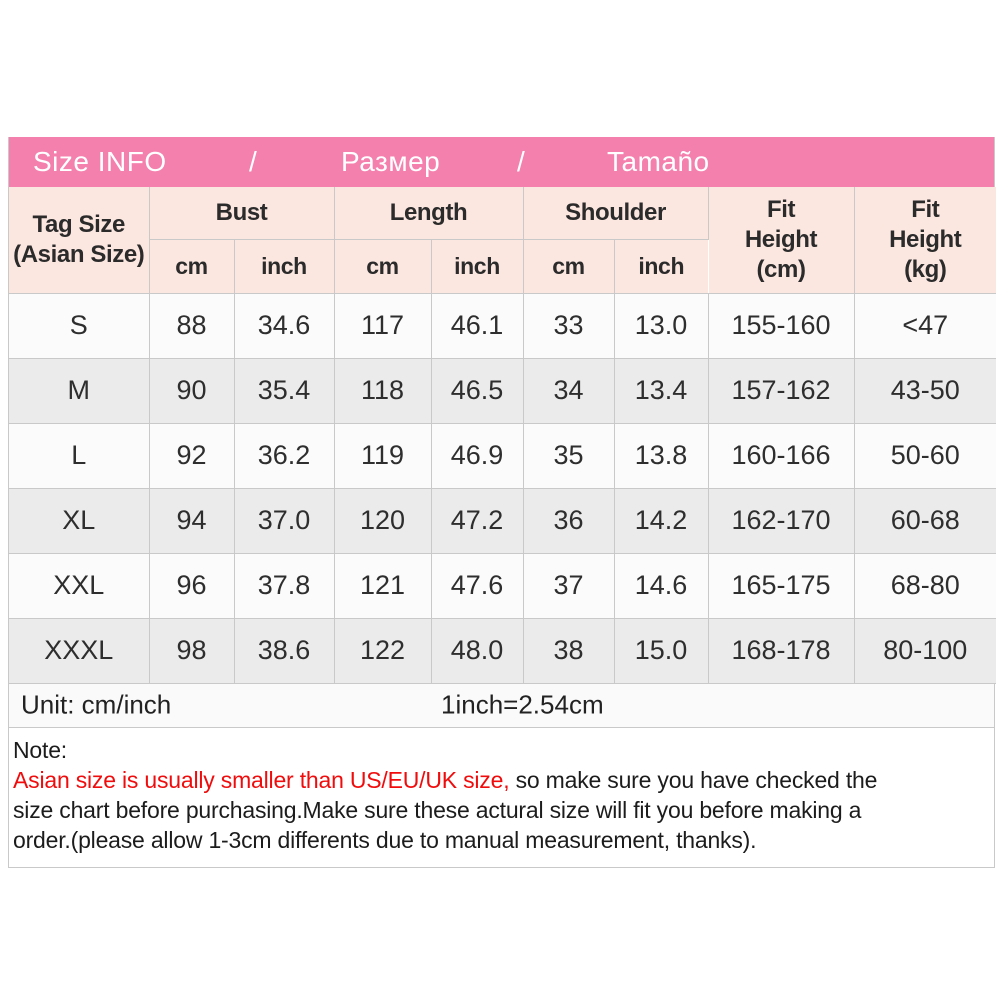 The height and width of the screenshot is (1002, 1002). Describe the element at coordinates (569, 521) in the screenshot. I see `value-cell: 36` at that location.